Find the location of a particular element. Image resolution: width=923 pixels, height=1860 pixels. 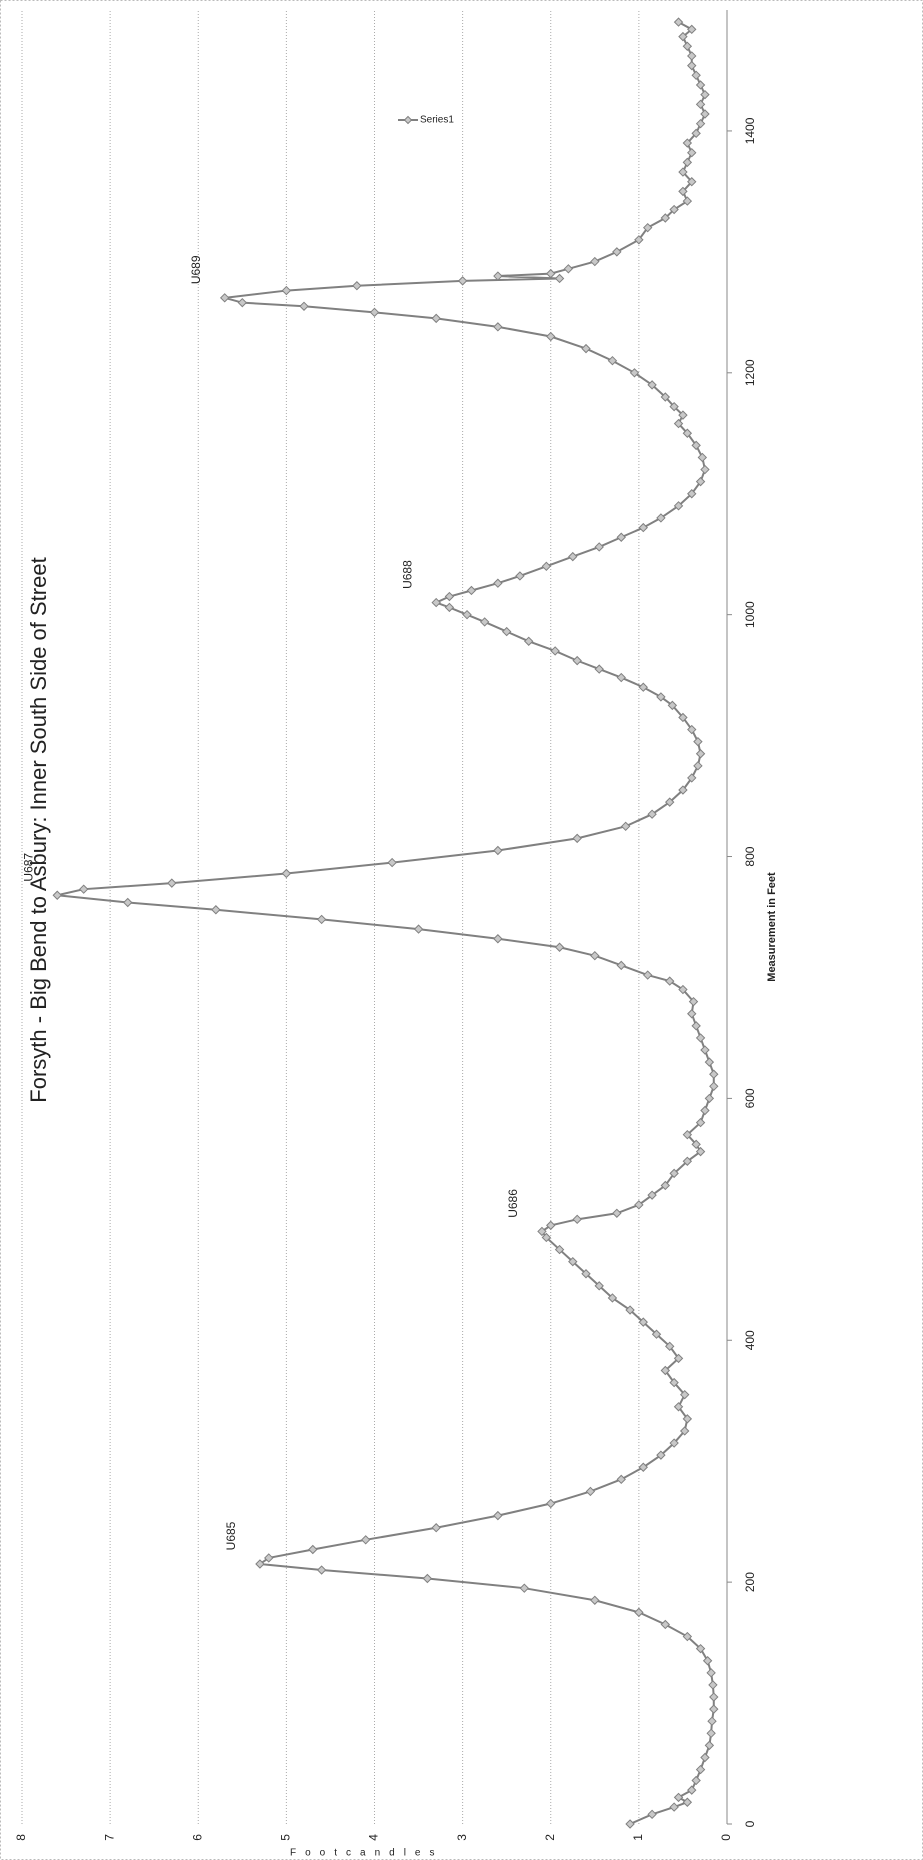

annotation: U687 is located at coordinates (28, 867).